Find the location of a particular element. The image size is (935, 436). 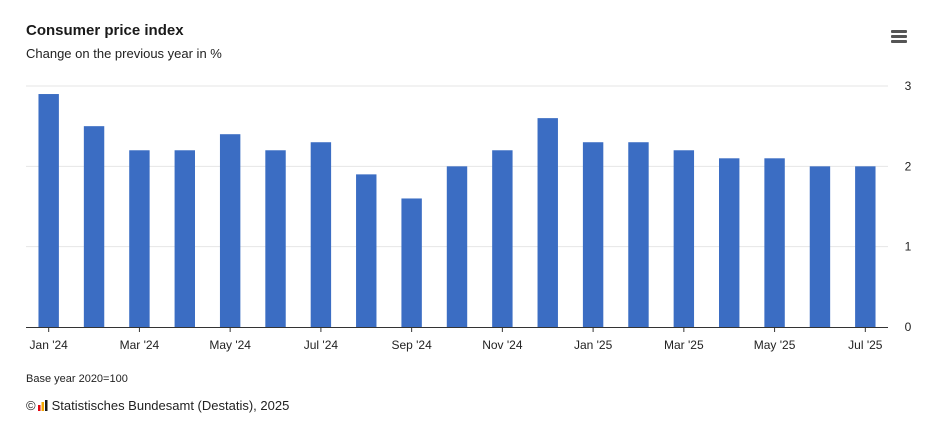

hamburger-menu-icon is located at coordinates (899, 37).